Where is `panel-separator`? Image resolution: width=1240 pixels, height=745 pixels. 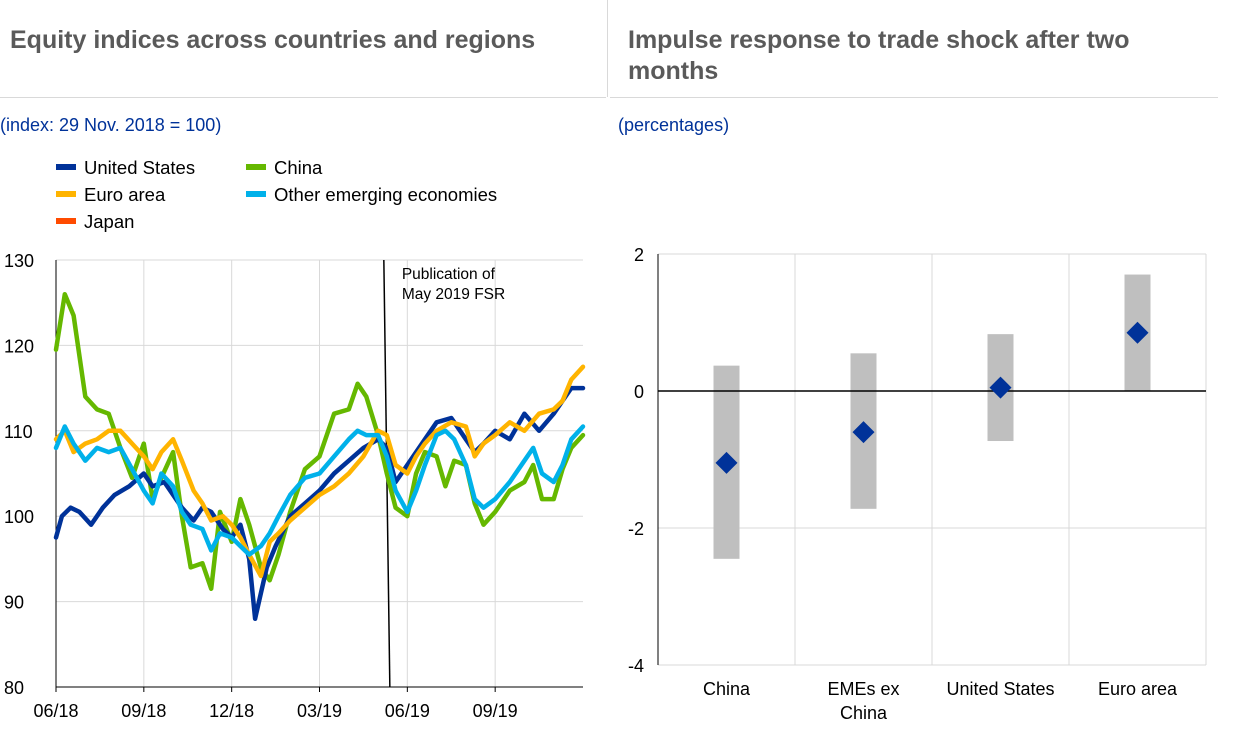 panel-separator is located at coordinates (607, 48).